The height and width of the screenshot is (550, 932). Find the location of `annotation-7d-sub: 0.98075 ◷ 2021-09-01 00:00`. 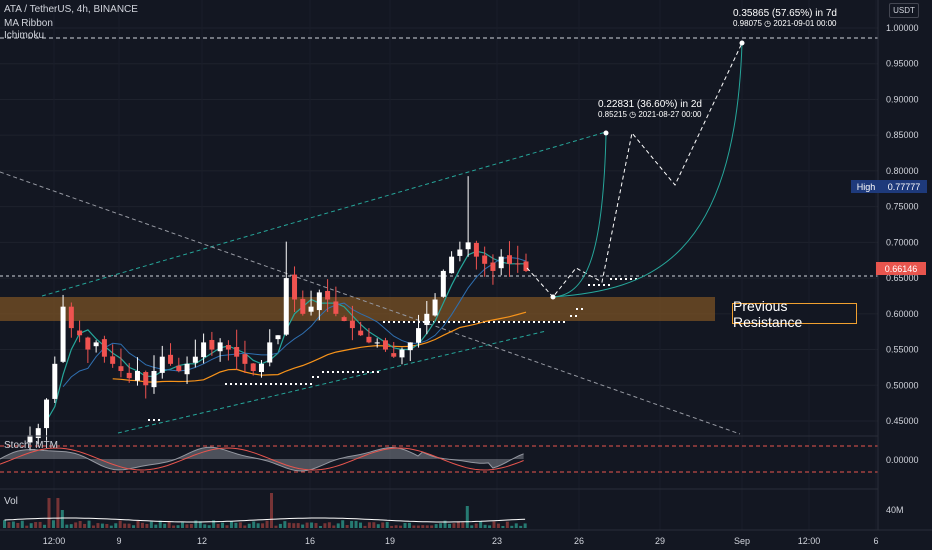

annotation-7d-sub: 0.98075 ◷ 2021-09-01 00:00 is located at coordinates (785, 23).